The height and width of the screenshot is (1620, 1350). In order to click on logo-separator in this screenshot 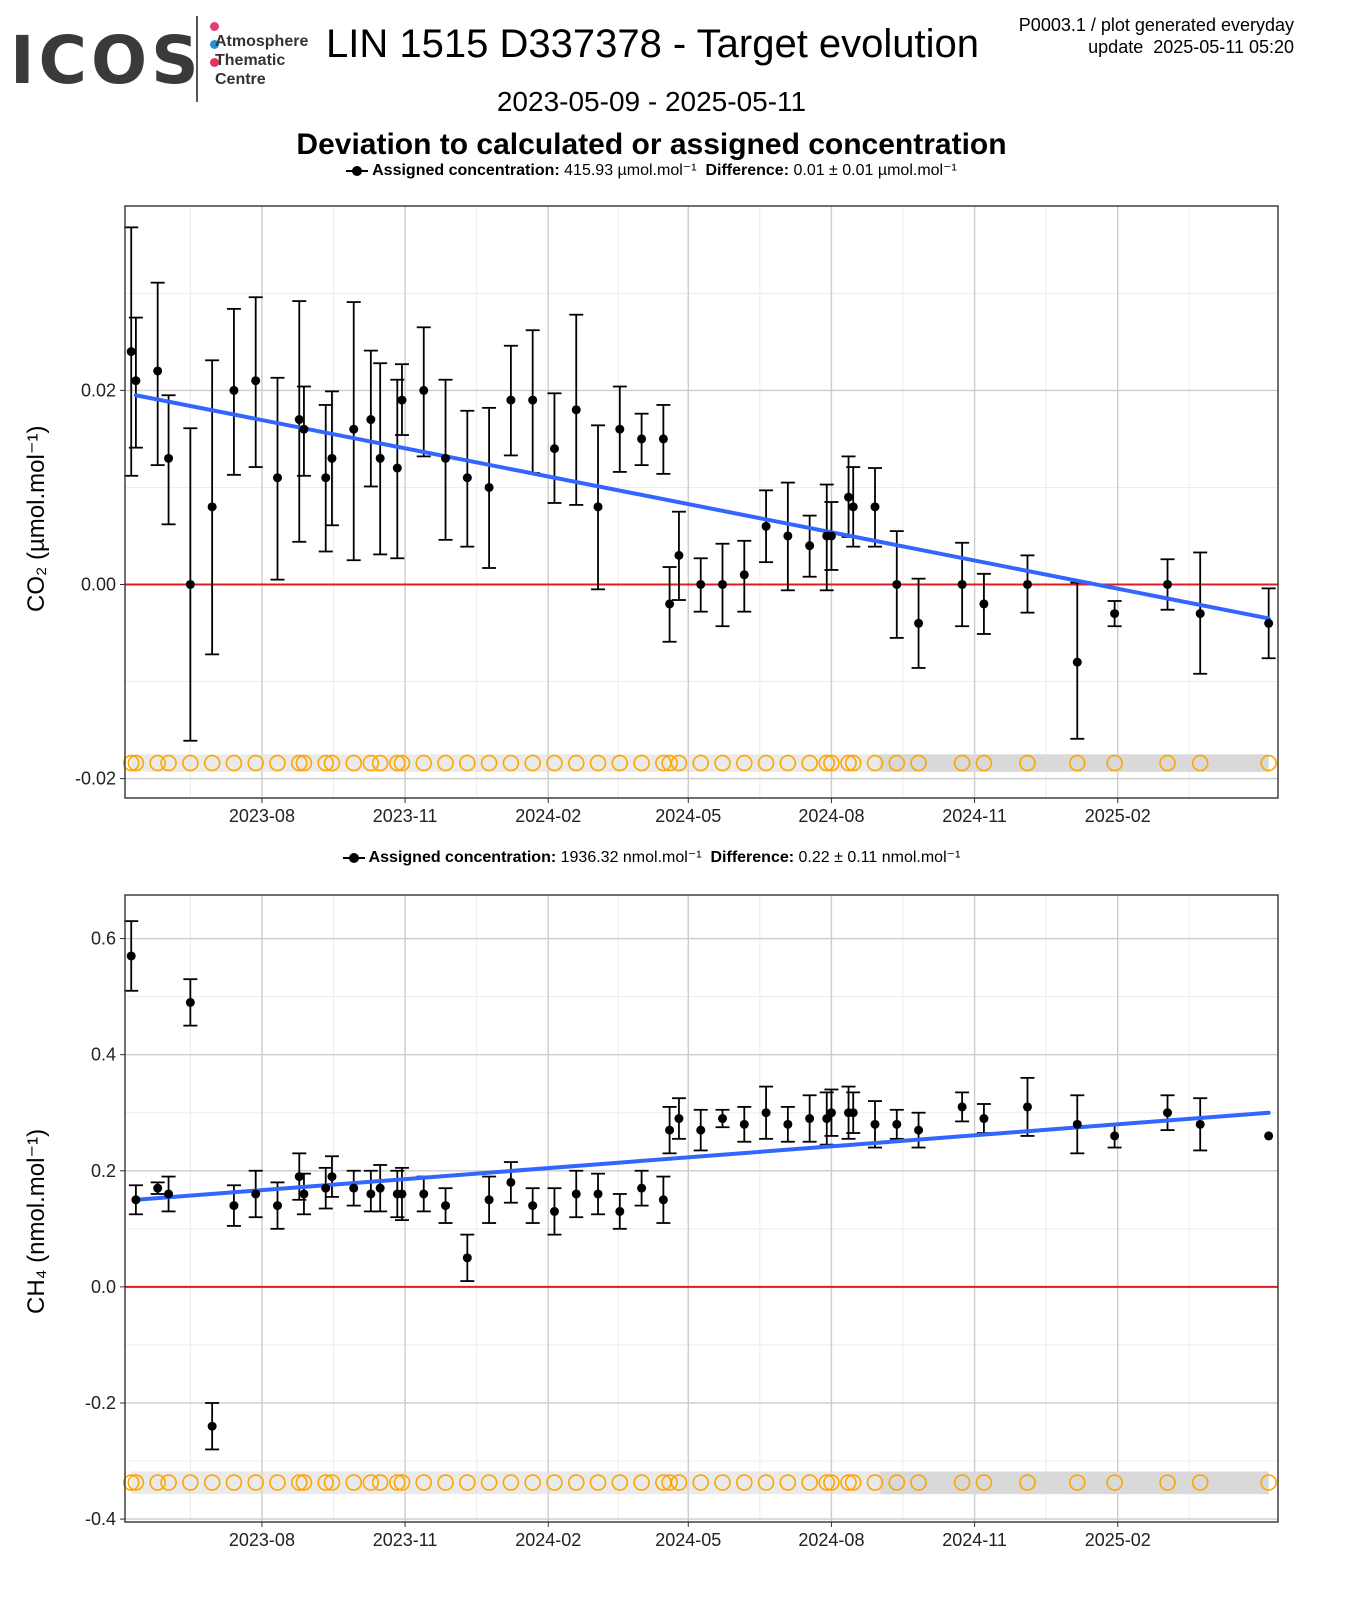, I will do `click(197, 59)`.